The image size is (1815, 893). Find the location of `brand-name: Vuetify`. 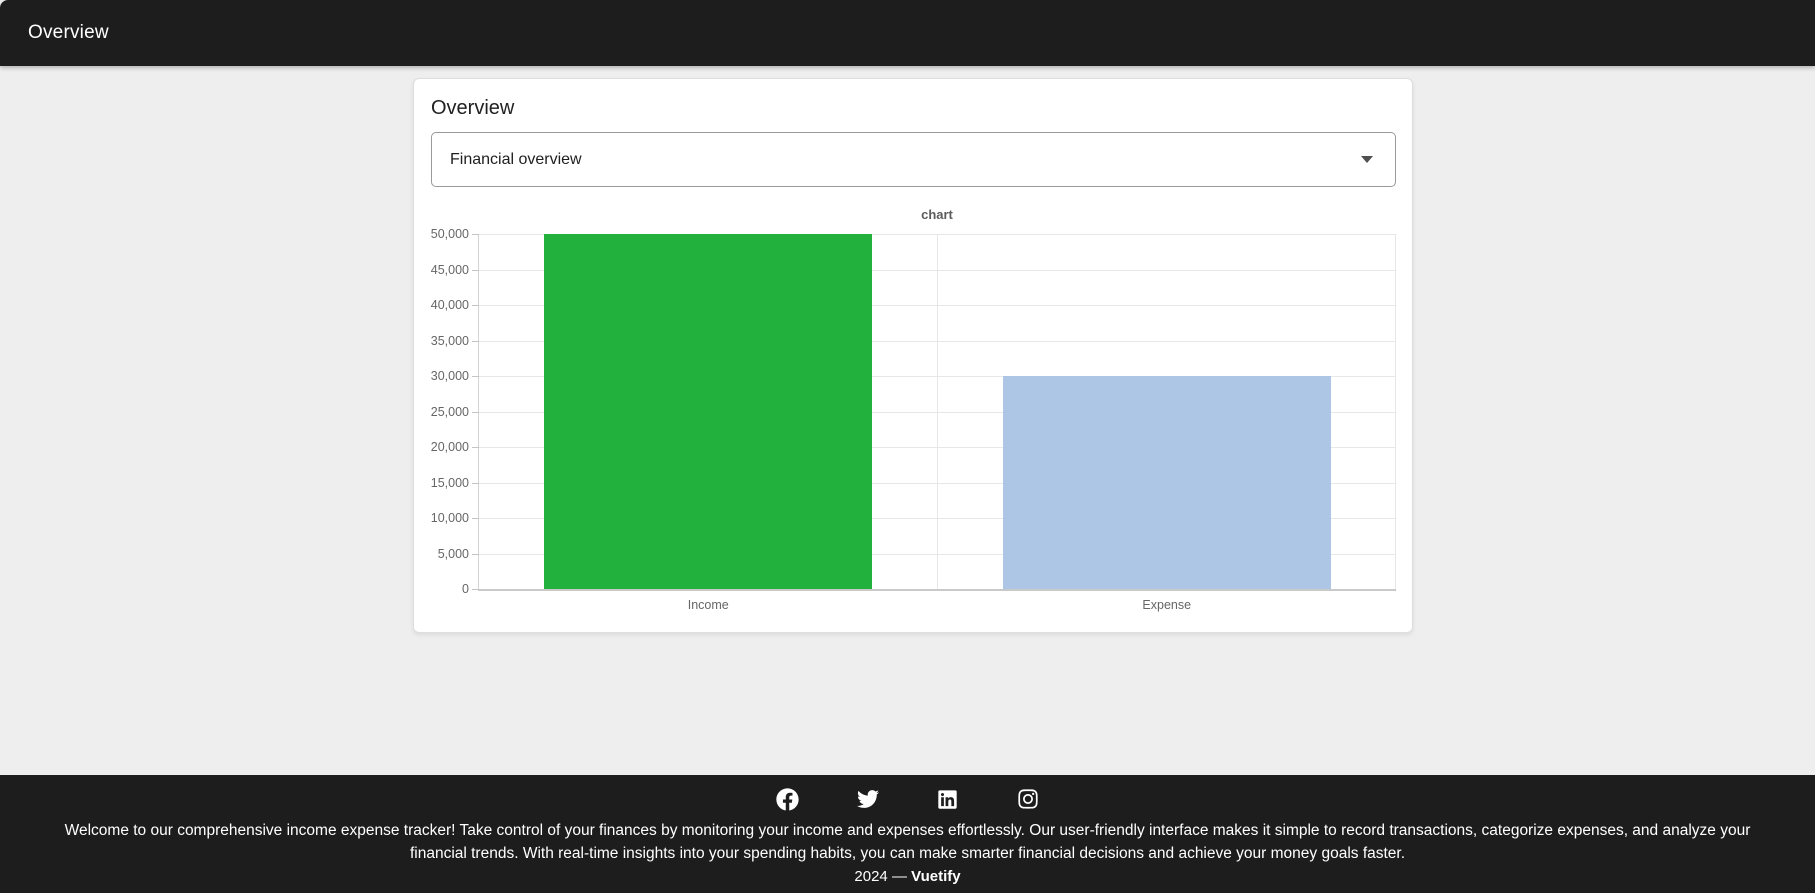

brand-name: Vuetify is located at coordinates (936, 876).